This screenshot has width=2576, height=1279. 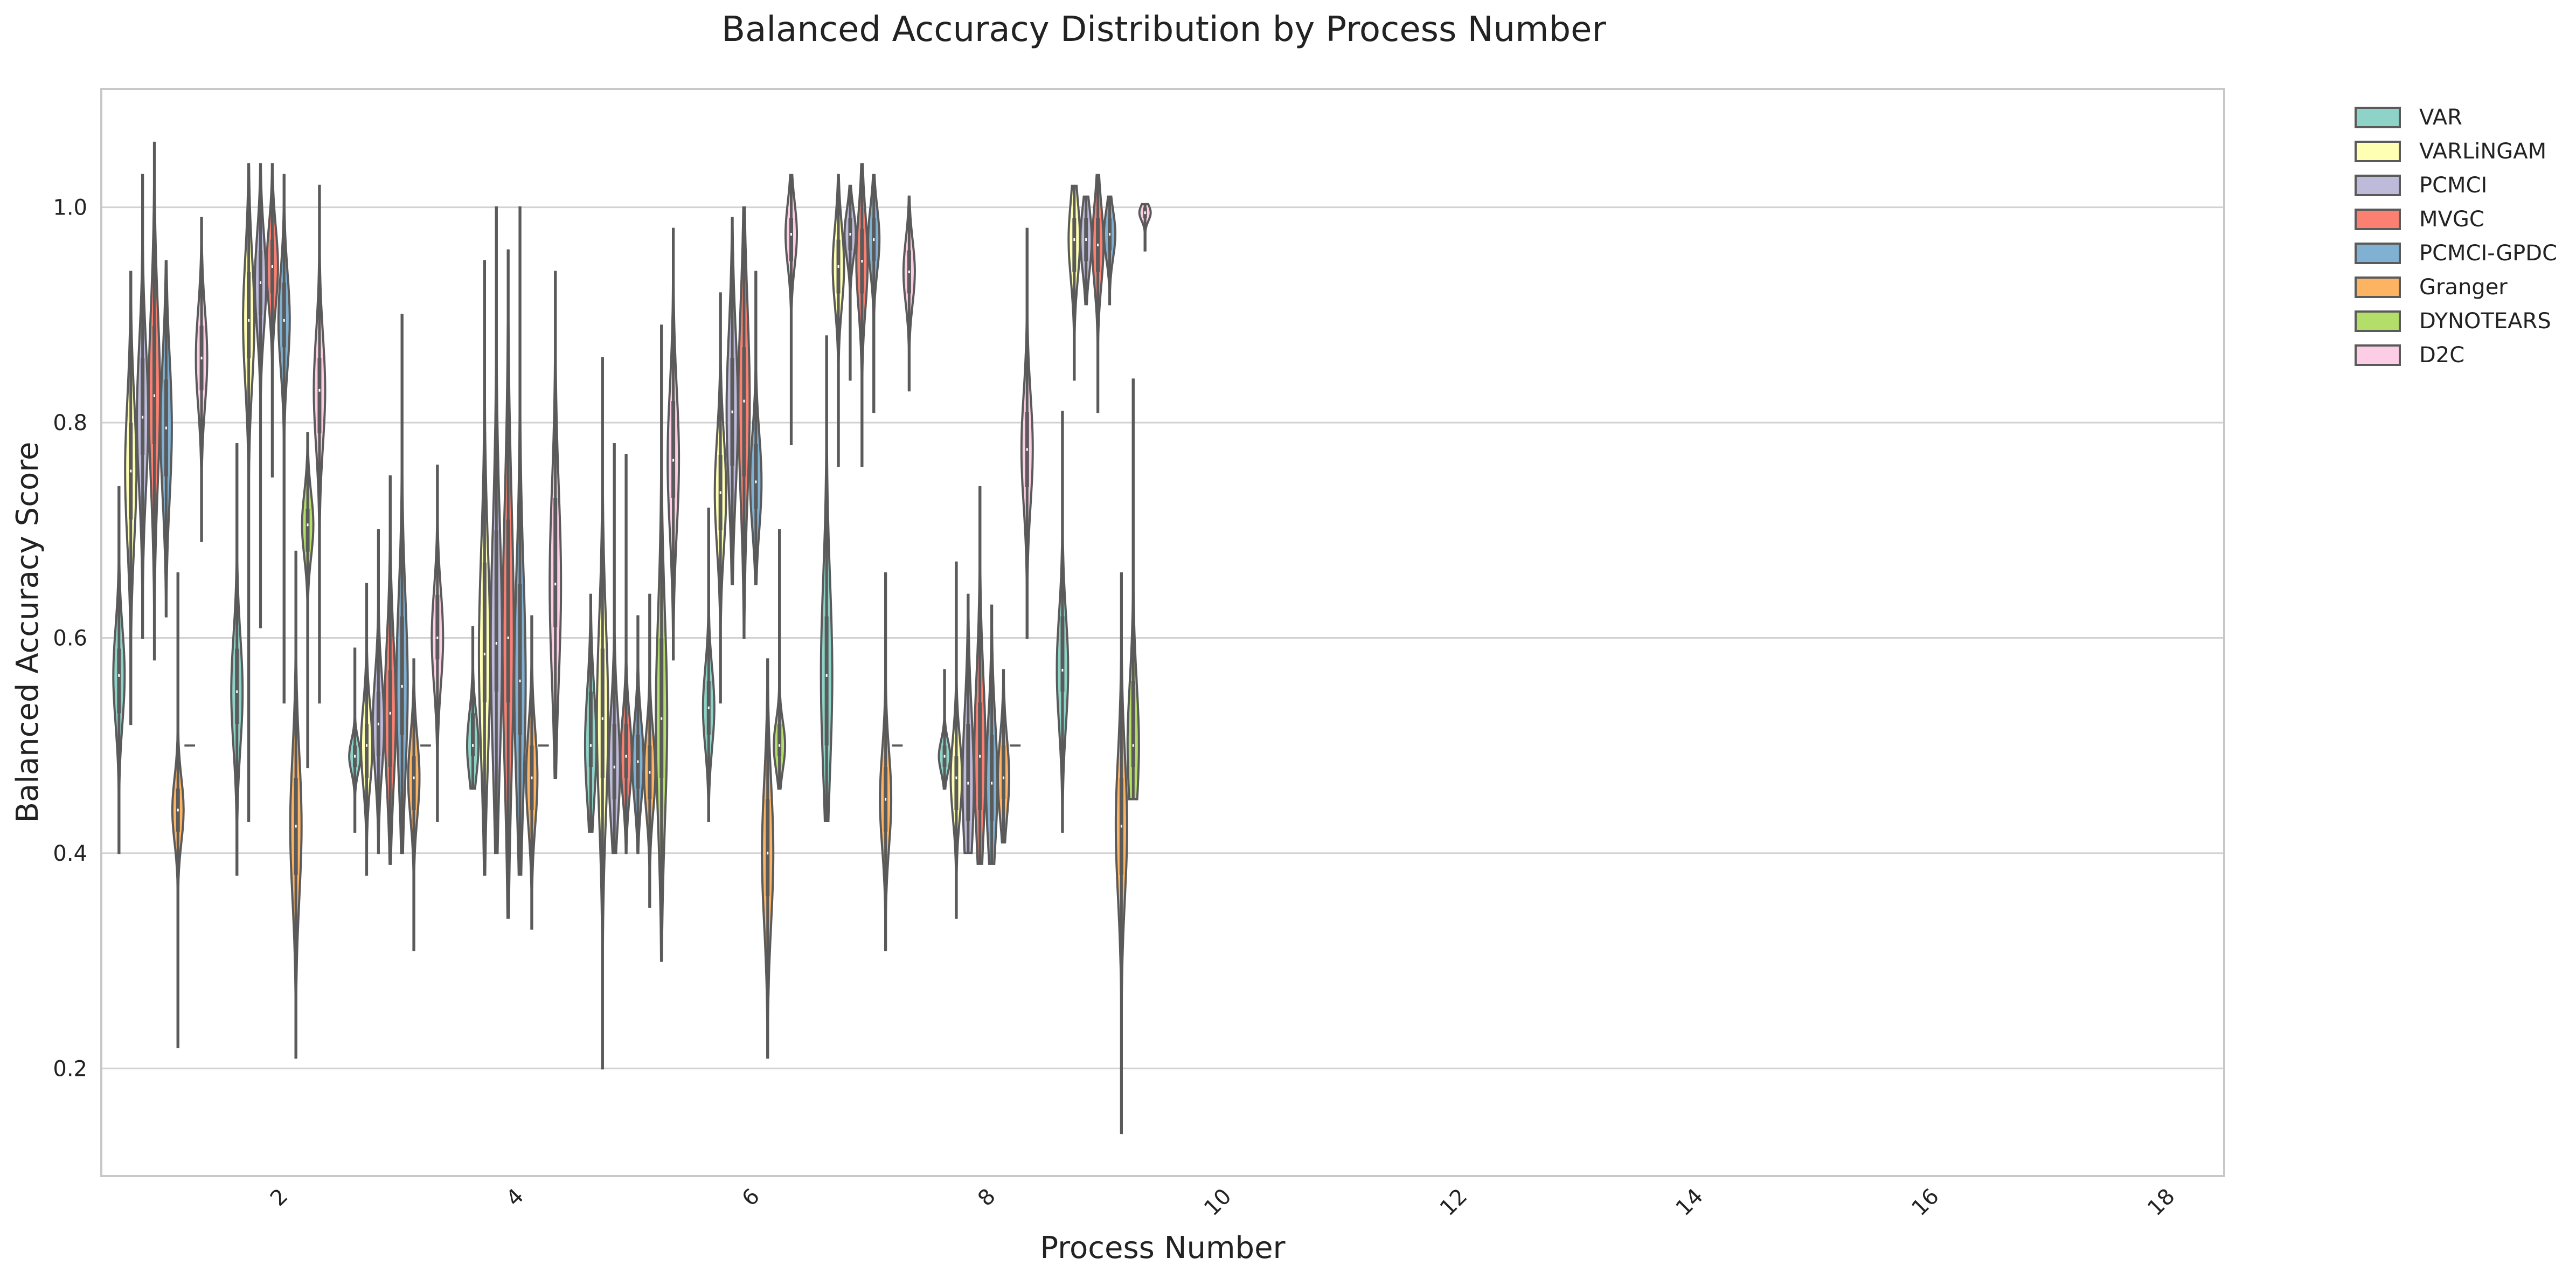 I want to click on x-tick-label: 18, so click(x=2161, y=1202).